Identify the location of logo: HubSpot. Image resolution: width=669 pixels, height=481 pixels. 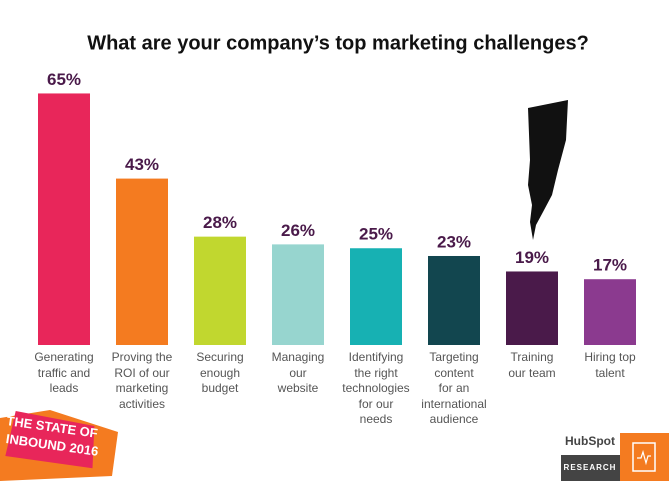
(590, 441).